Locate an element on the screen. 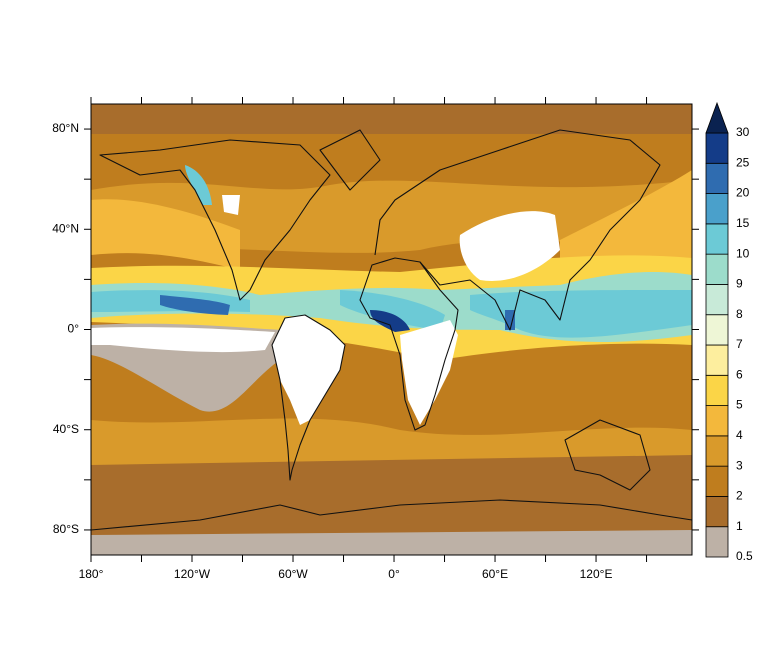 This screenshot has height=663, width=768. lat-tick-label: 80°N is located at coordinates (65, 128).